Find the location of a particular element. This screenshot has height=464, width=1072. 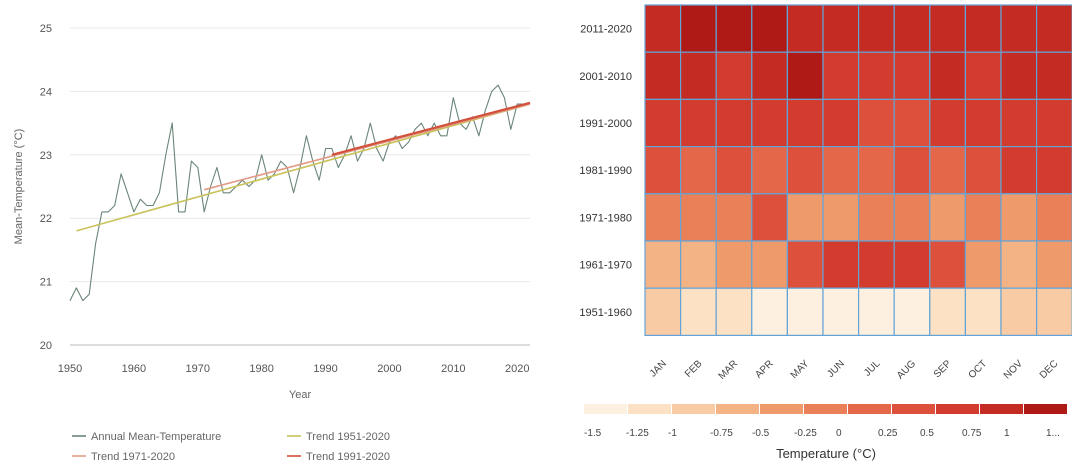

heatmap-column-label: APR is located at coordinates (764, 369).